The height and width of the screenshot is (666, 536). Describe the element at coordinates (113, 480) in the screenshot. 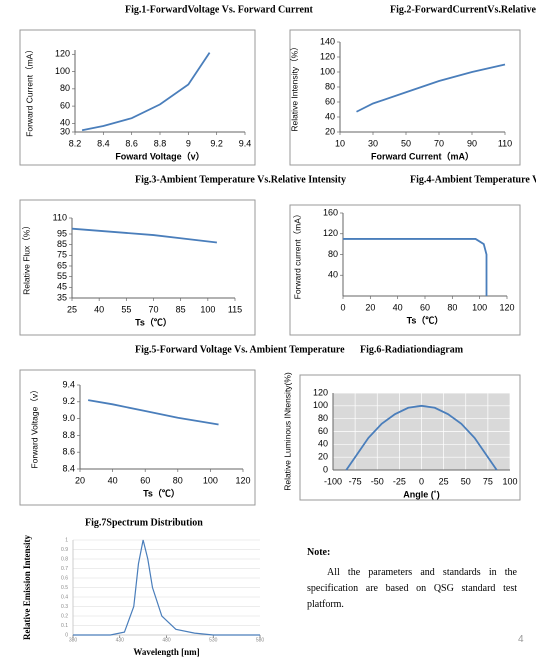

I see `x-tick-label: 40` at that location.